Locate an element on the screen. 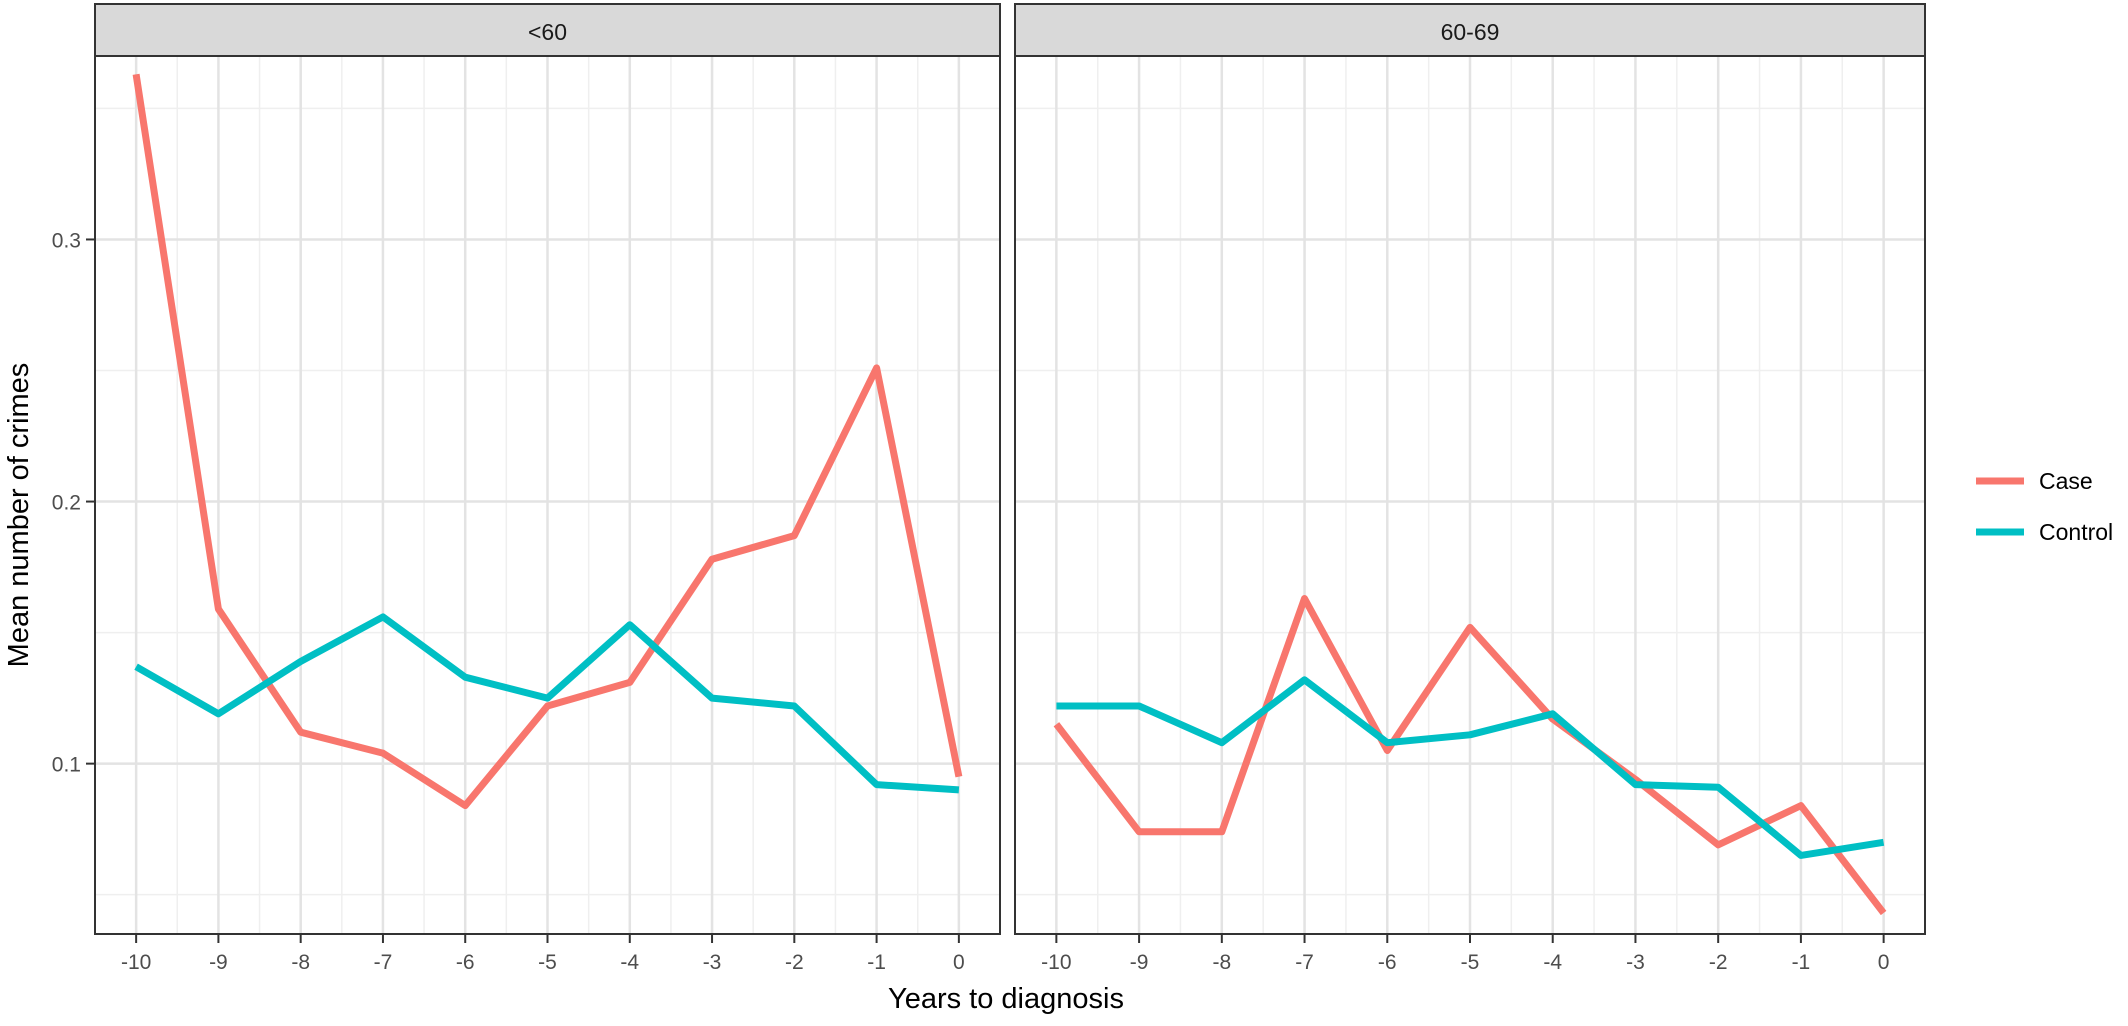 Image resolution: width=2128 pixels, height=1026 pixels. panel-strip-label-2: 60-69 is located at coordinates (1470, 32).